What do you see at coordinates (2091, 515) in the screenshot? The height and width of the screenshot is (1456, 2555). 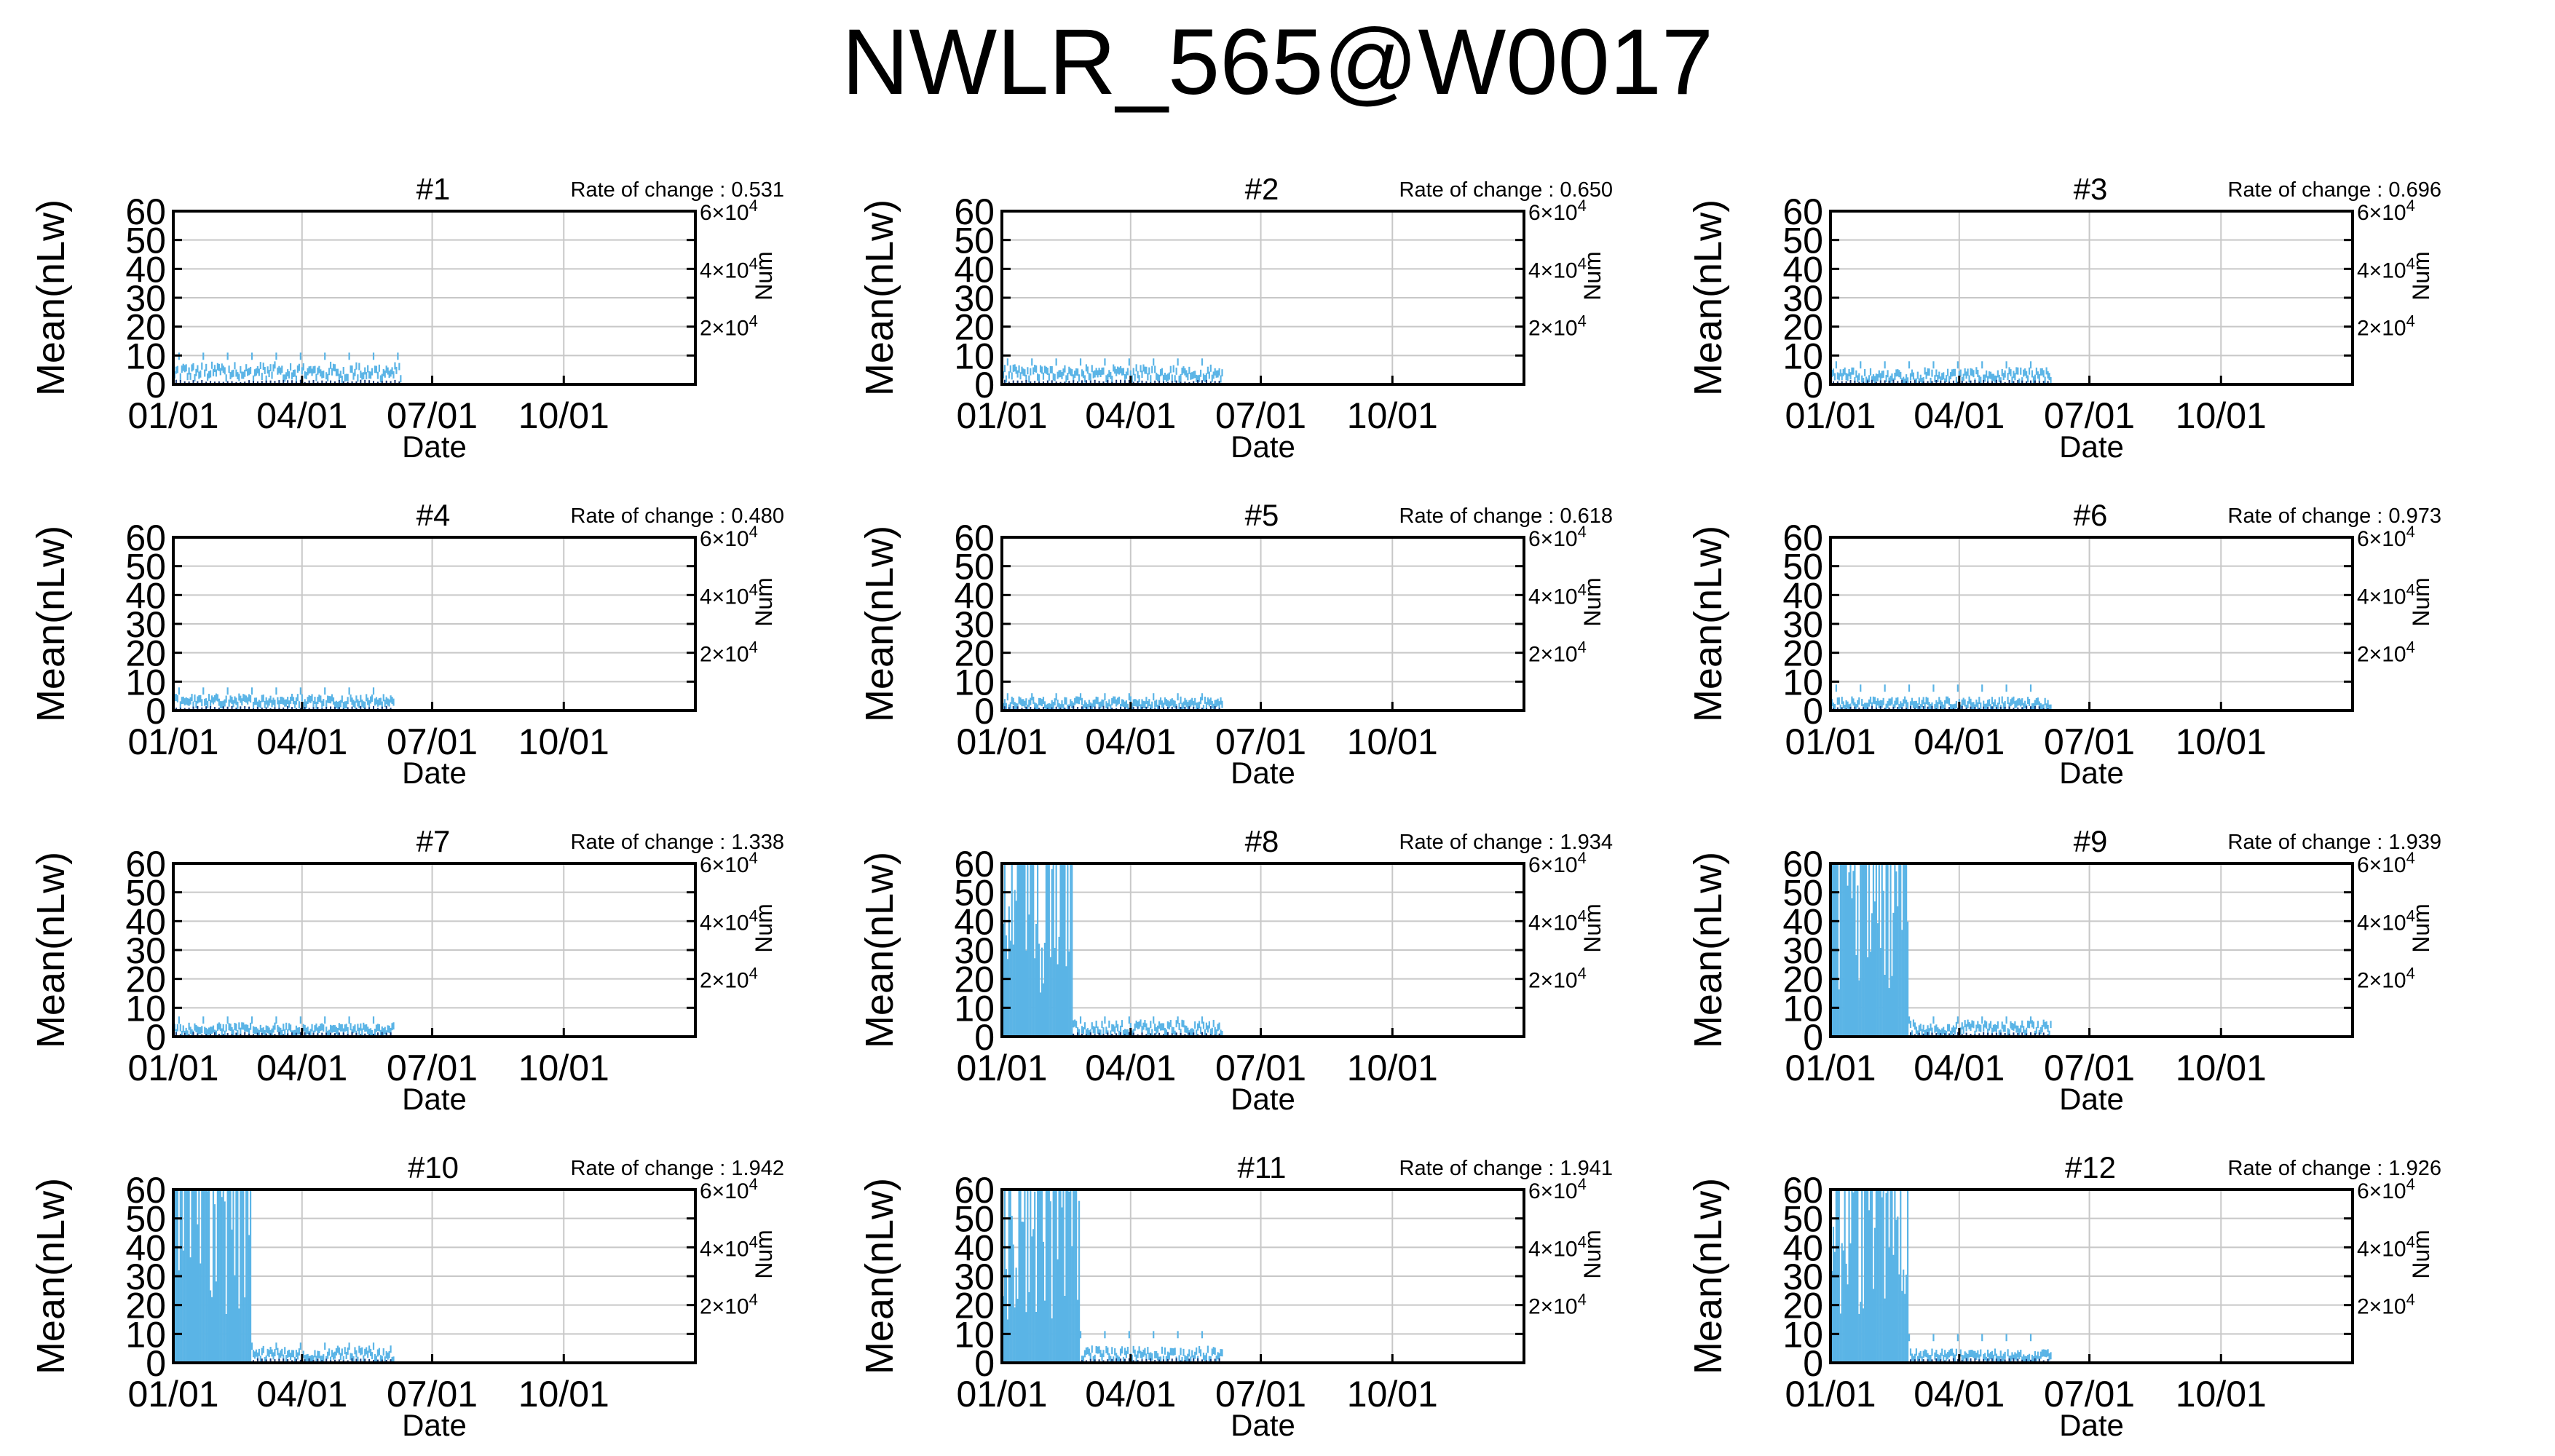 I see `subplot-title: #6` at bounding box center [2091, 515].